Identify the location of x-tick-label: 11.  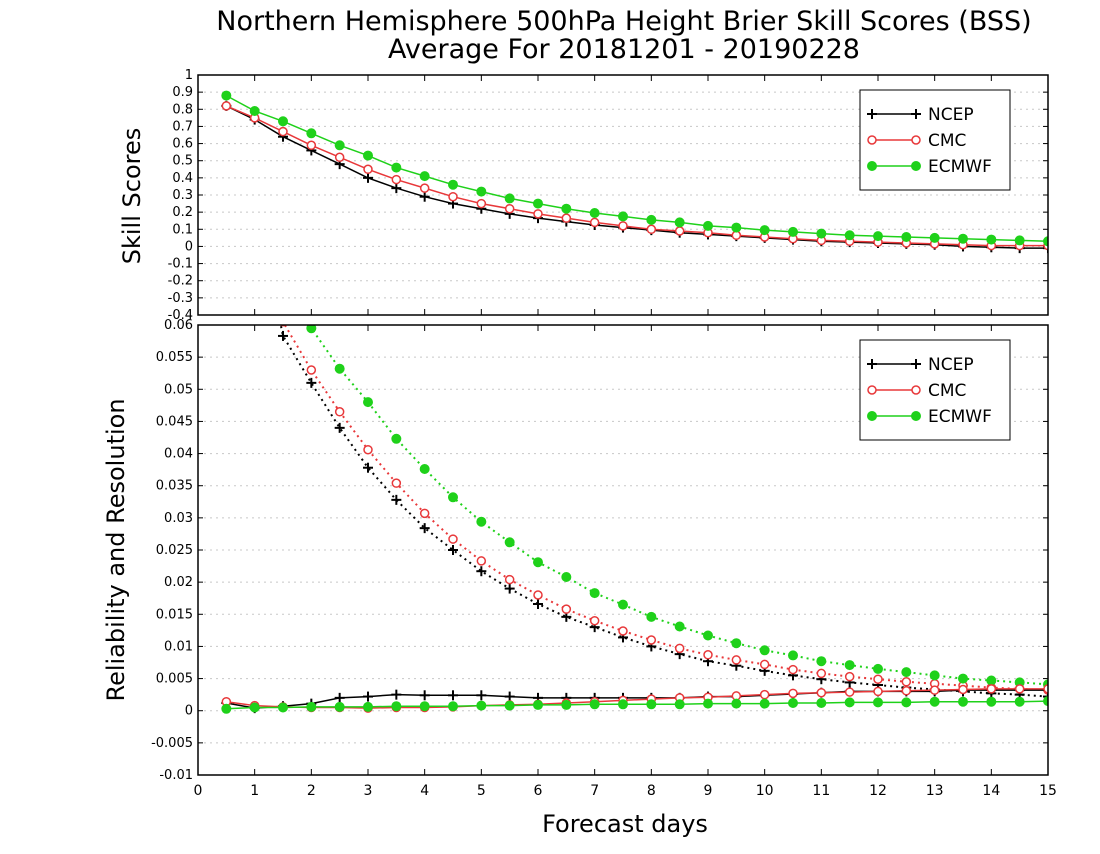
(821, 791).